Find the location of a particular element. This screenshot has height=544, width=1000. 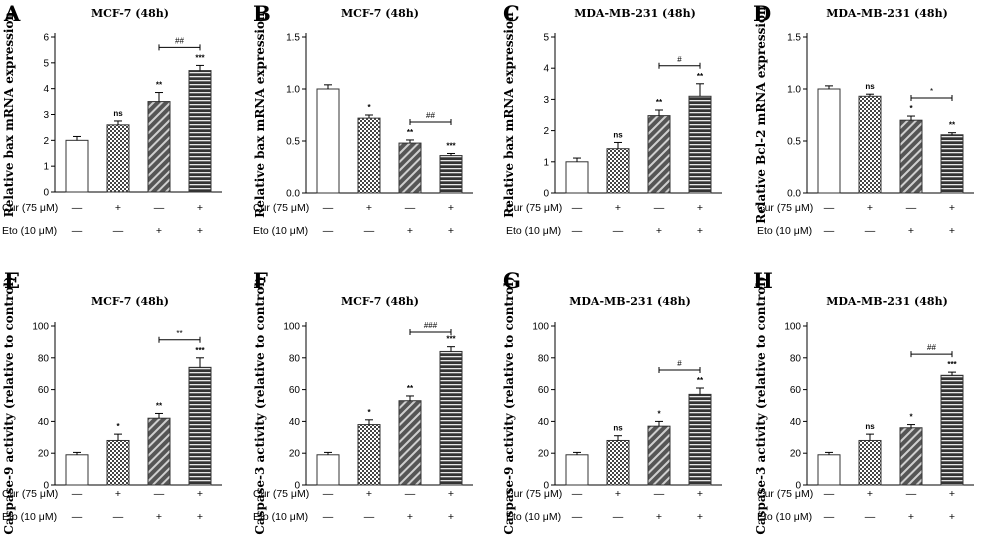

panel-letter: D is located at coordinates (762, 13).